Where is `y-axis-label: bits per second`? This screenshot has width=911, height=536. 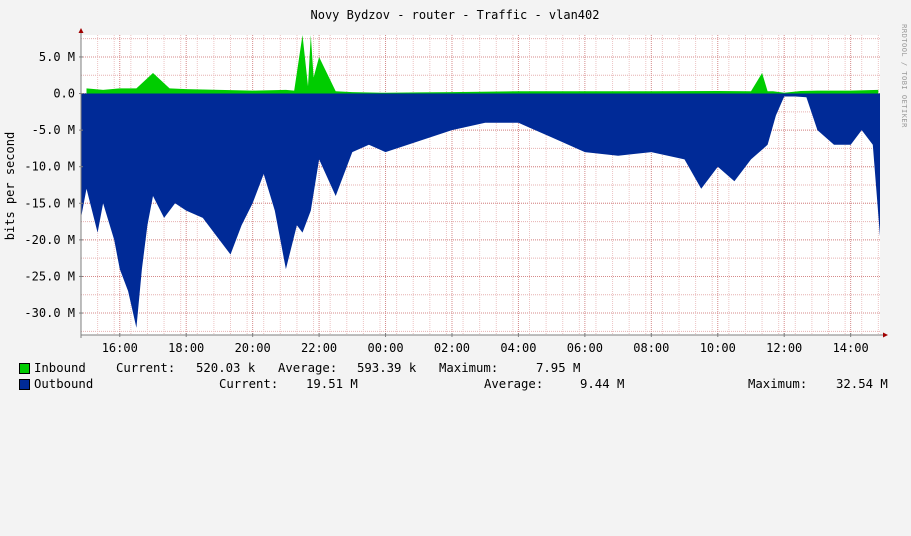 y-axis-label: bits per second is located at coordinates (10, 186).